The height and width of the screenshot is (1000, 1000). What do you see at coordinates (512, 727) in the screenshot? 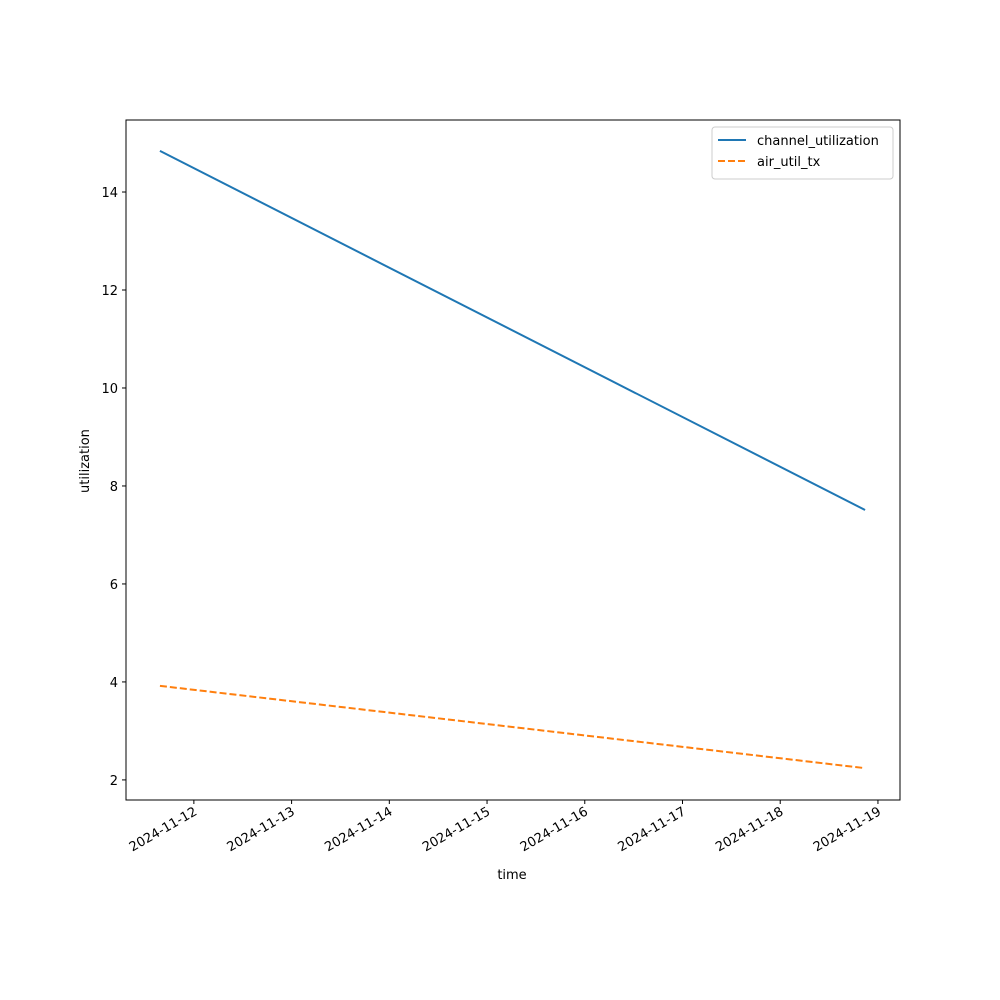
I see `series-line` at bounding box center [512, 727].